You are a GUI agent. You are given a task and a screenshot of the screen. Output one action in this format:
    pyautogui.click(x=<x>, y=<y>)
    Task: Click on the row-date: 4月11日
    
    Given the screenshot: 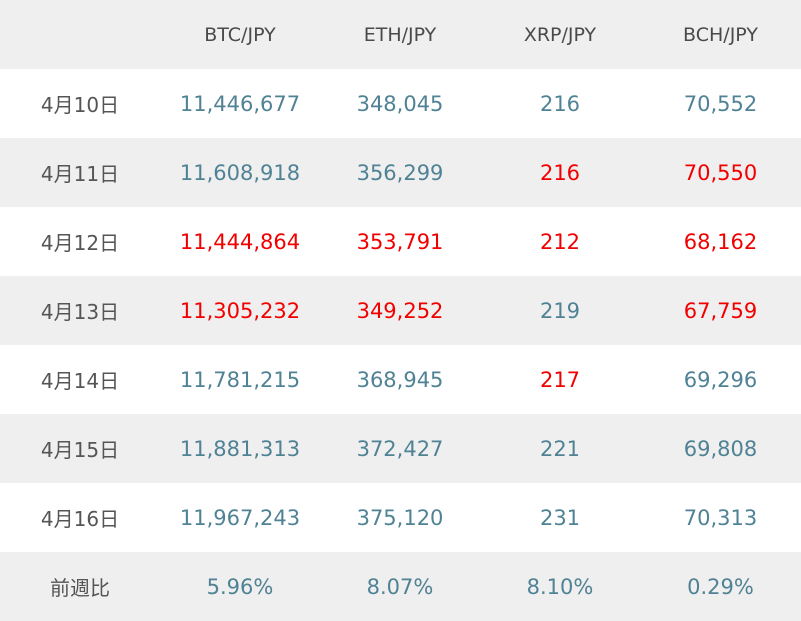 What is the action you would take?
    pyautogui.click(x=80, y=174)
    